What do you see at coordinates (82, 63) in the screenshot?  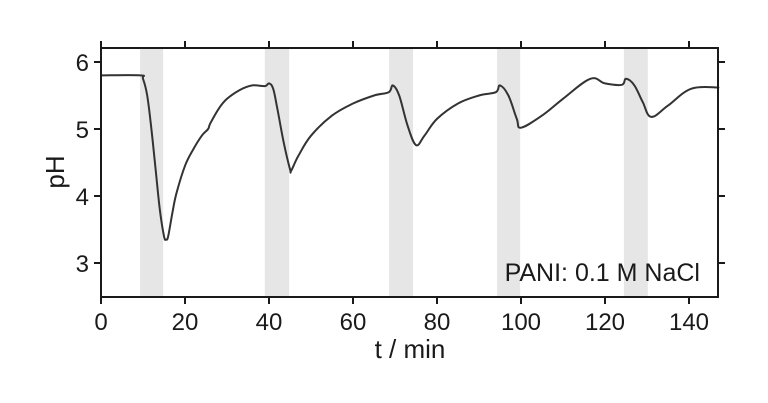 I see `y-tick-label: 6` at bounding box center [82, 63].